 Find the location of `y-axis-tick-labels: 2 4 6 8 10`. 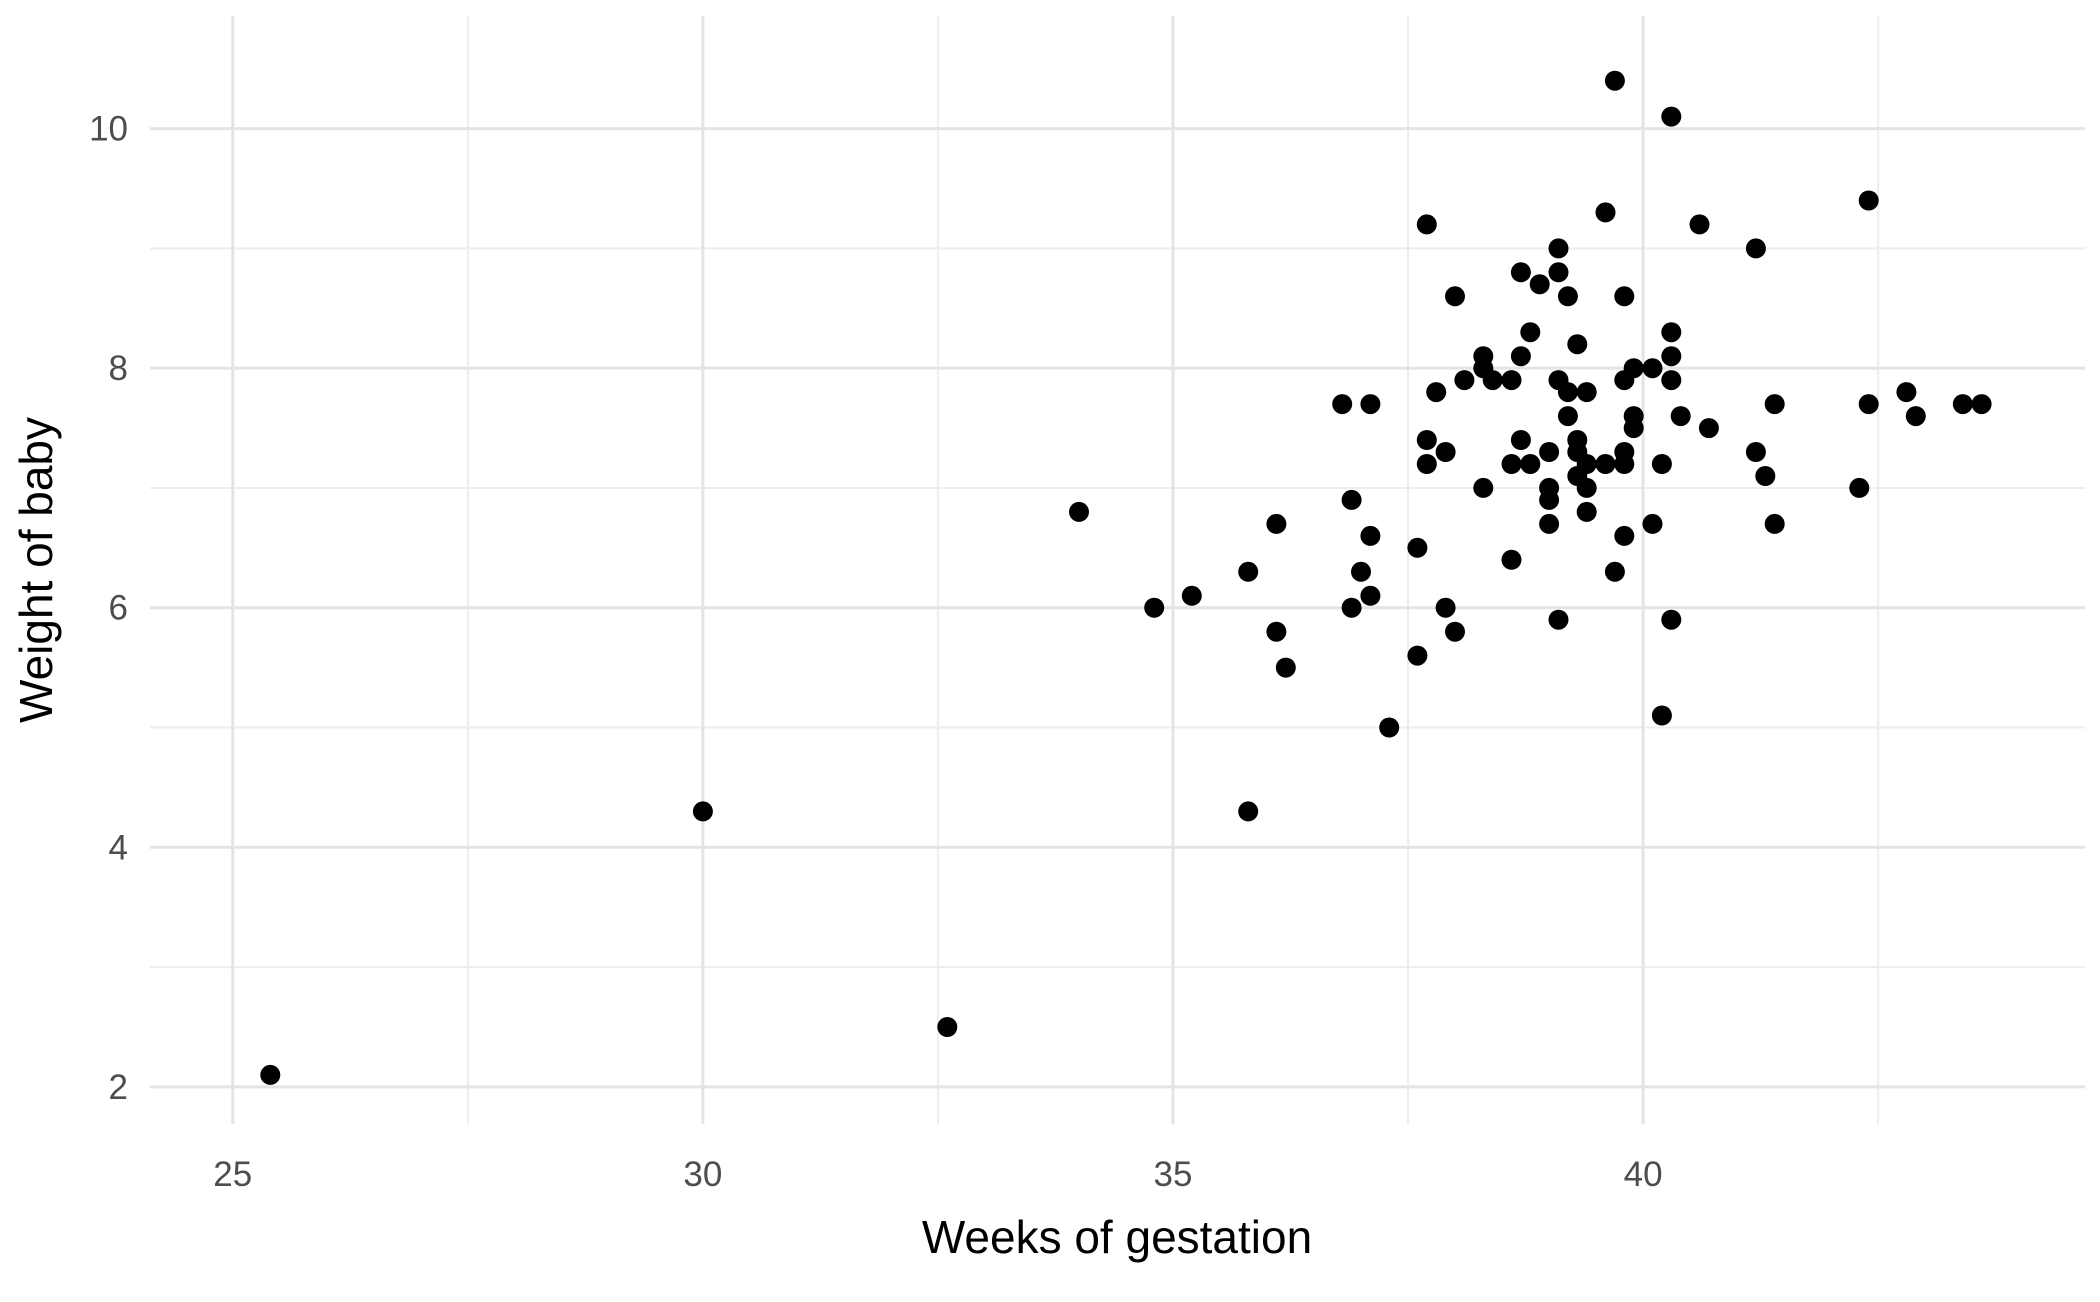

y-axis-tick-labels: 2 4 6 8 10 is located at coordinates (108, 608).